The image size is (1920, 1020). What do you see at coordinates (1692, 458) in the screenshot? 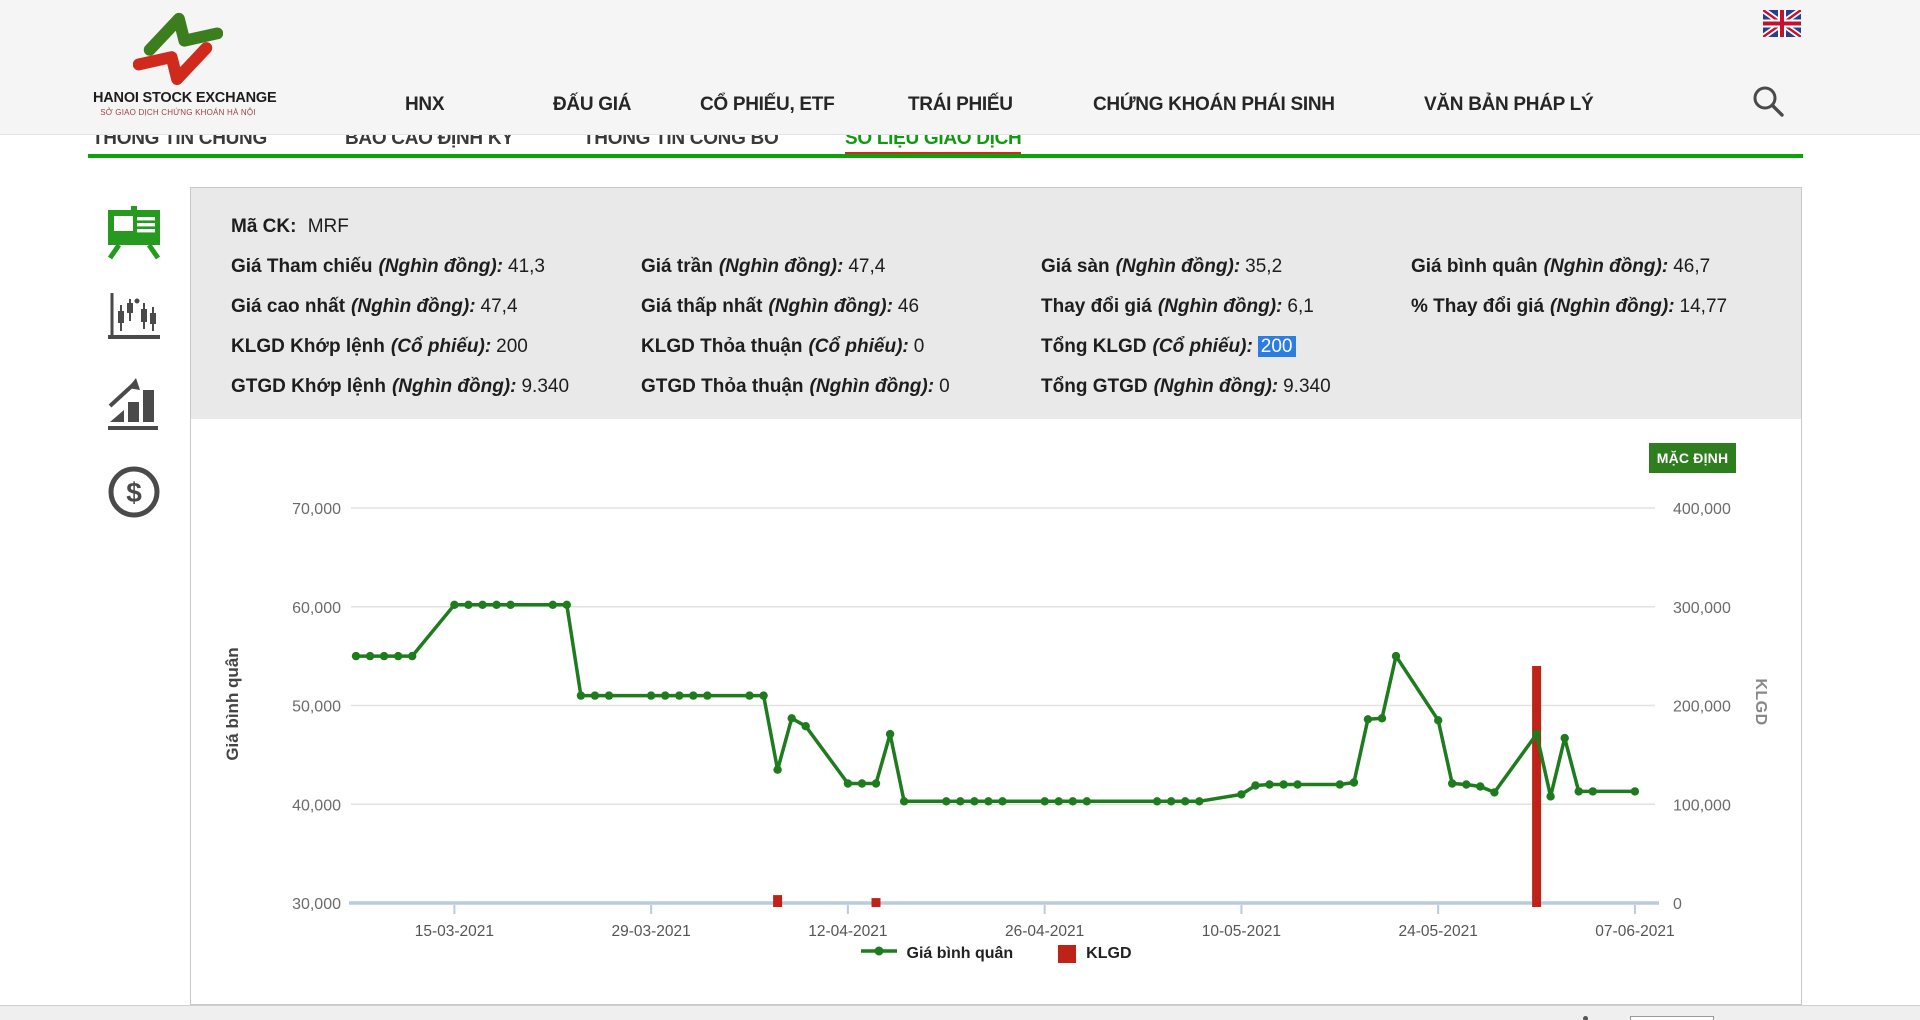
I see `default-button: MẶC ĐỊNH` at bounding box center [1692, 458].